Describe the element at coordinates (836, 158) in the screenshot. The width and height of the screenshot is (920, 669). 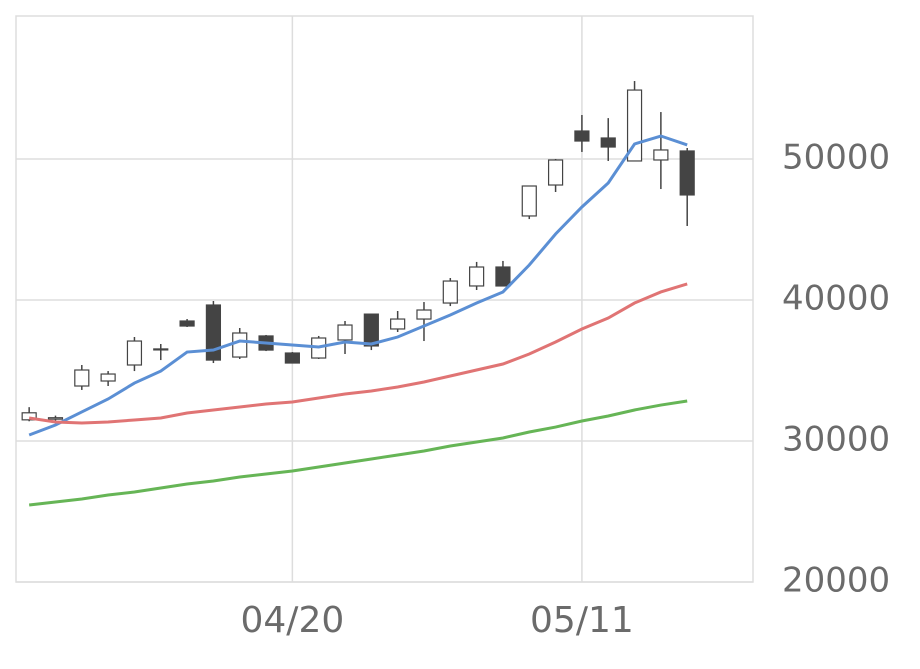
I see `y-tick-label: 50000` at that location.